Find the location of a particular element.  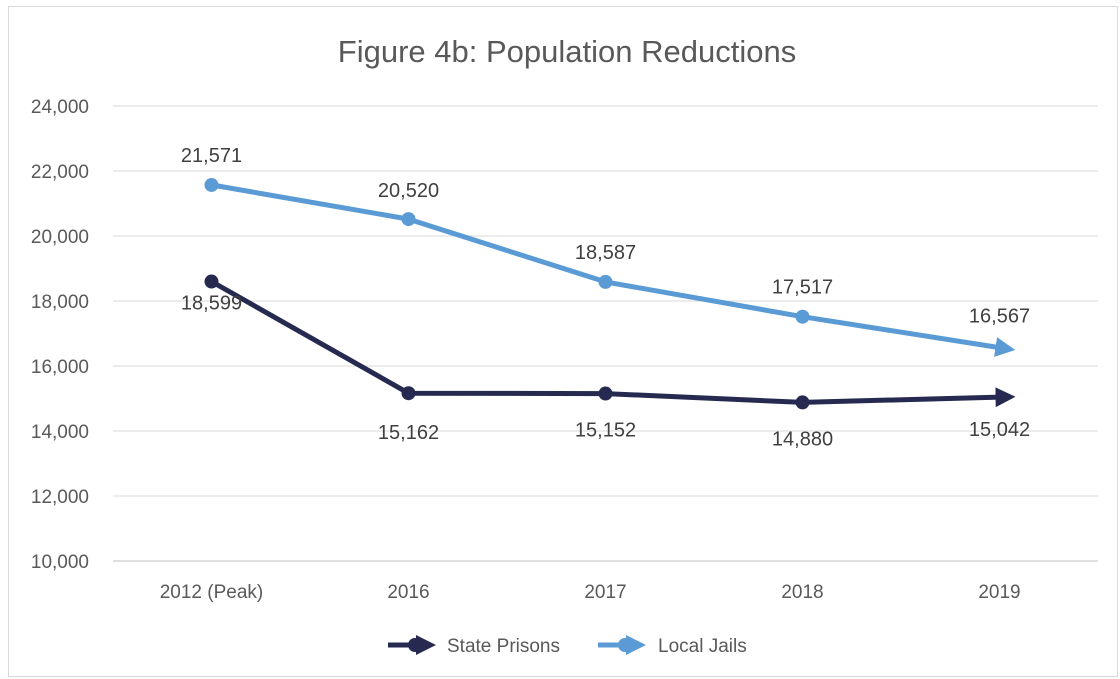

y-tick-label: 16,000 is located at coordinates (60, 367).